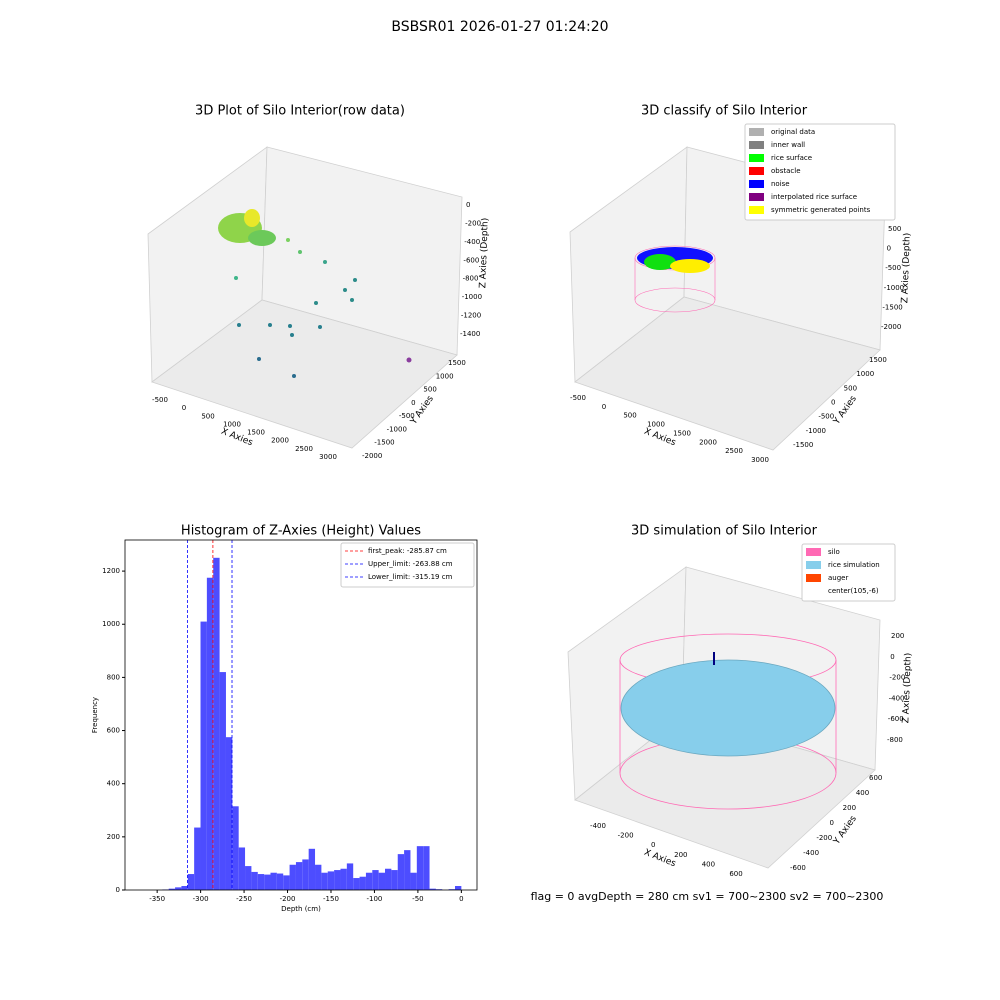 The height and width of the screenshot is (1000, 1000). I want to click on zticks-label: -200, so click(897, 678).